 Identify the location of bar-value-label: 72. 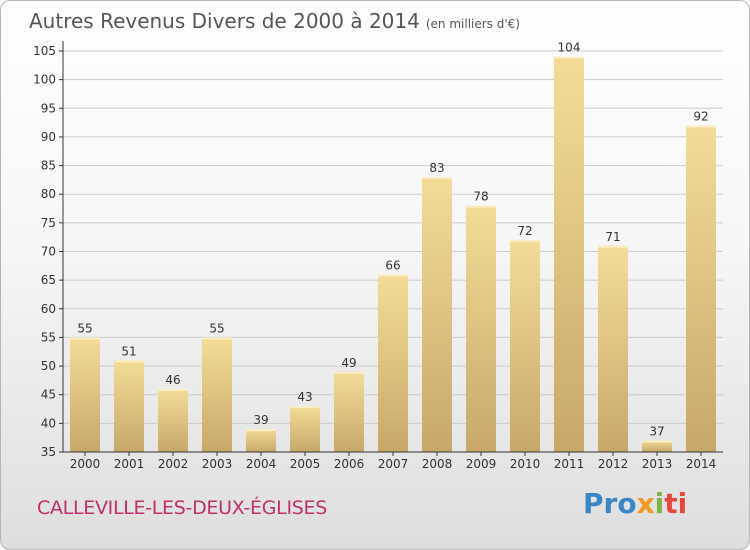
(524, 231).